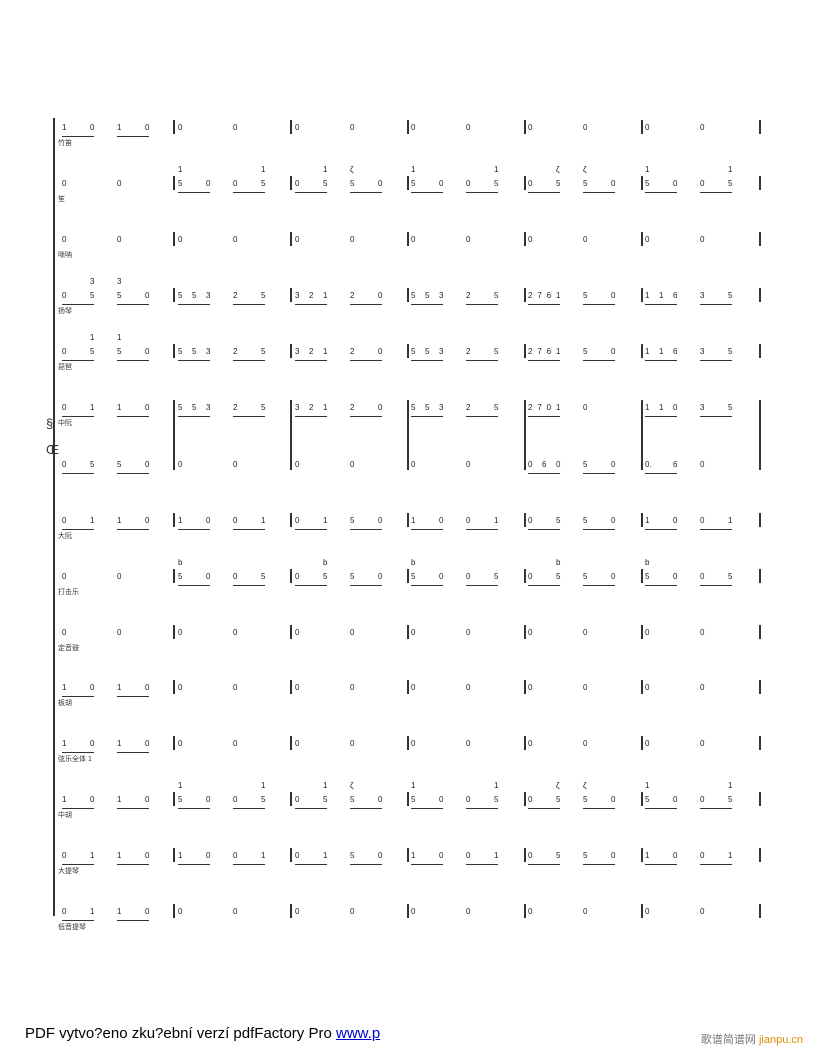  What do you see at coordinates (728, 1040) in the screenshot?
I see `watermark-cn: 歌谱简谱网` at bounding box center [728, 1040].